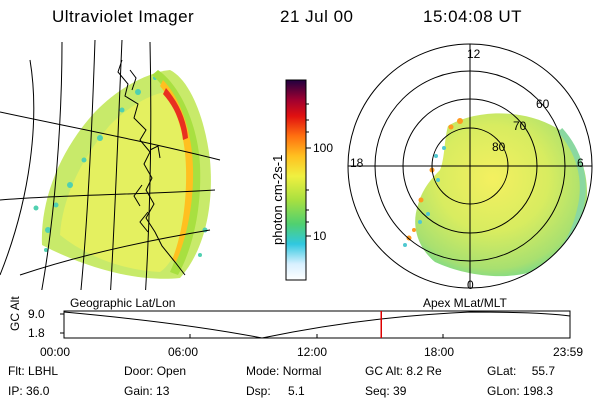 Image resolution: width=600 pixels, height=400 pixels. What do you see at coordinates (320, 236) in the screenshot?
I see `colorbar-tick-10: 10` at bounding box center [320, 236].